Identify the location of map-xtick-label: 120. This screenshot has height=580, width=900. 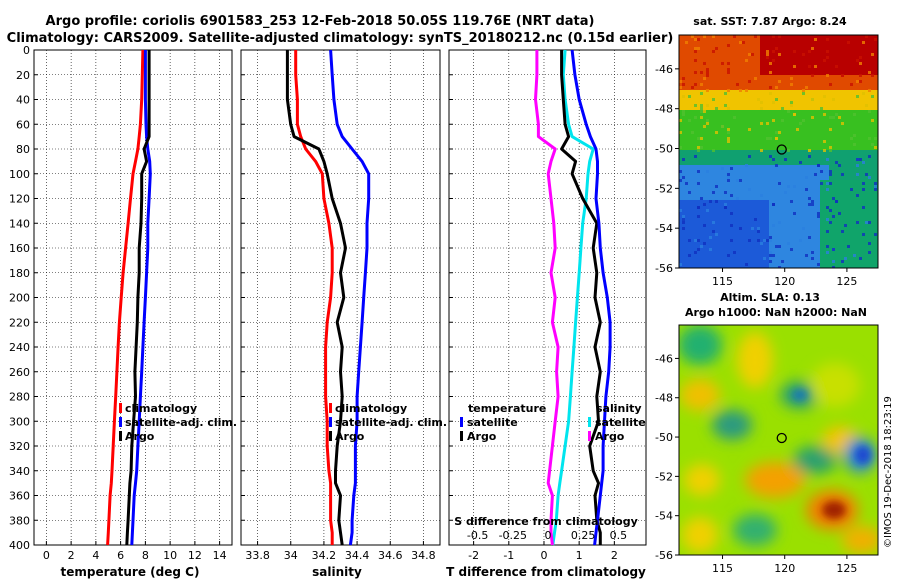
(784, 568).